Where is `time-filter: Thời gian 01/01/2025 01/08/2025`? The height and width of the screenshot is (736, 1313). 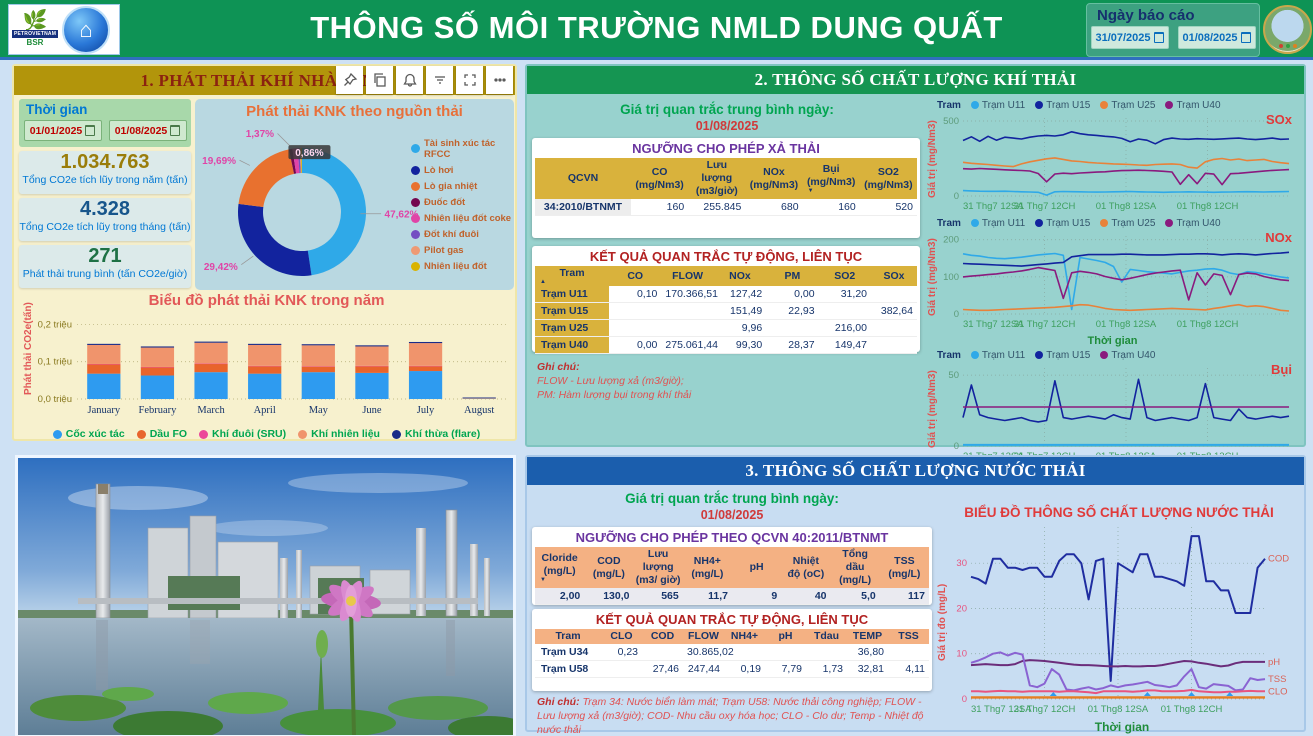 time-filter: Thời gian 01/01/2025 01/08/2025 is located at coordinates (105, 123).